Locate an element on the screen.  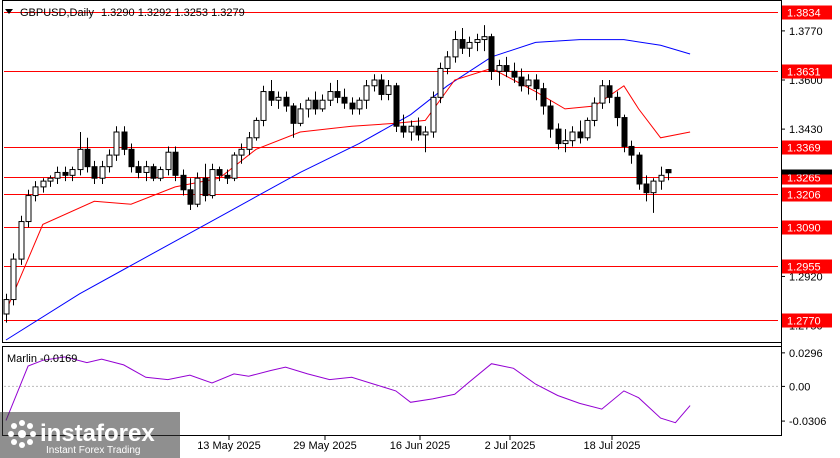
oscillator-tick-label: 0.0296 is located at coordinates (806, 354).